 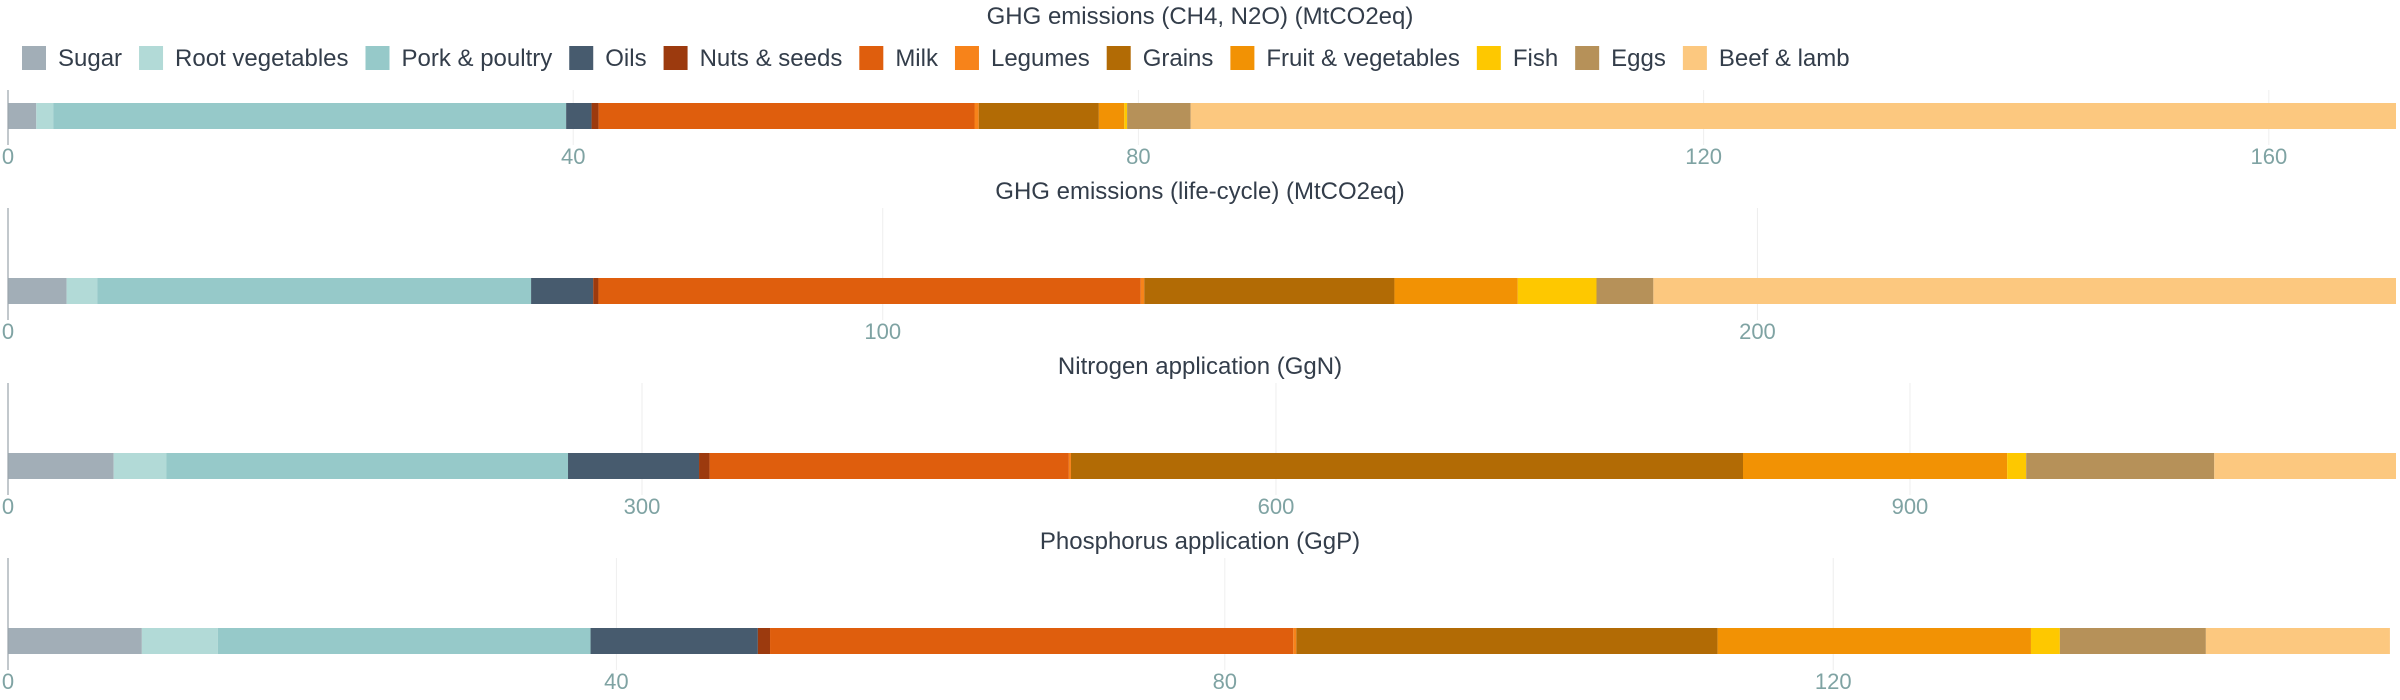 I want to click on legend-label-milk: Milk, so click(x=917, y=58).